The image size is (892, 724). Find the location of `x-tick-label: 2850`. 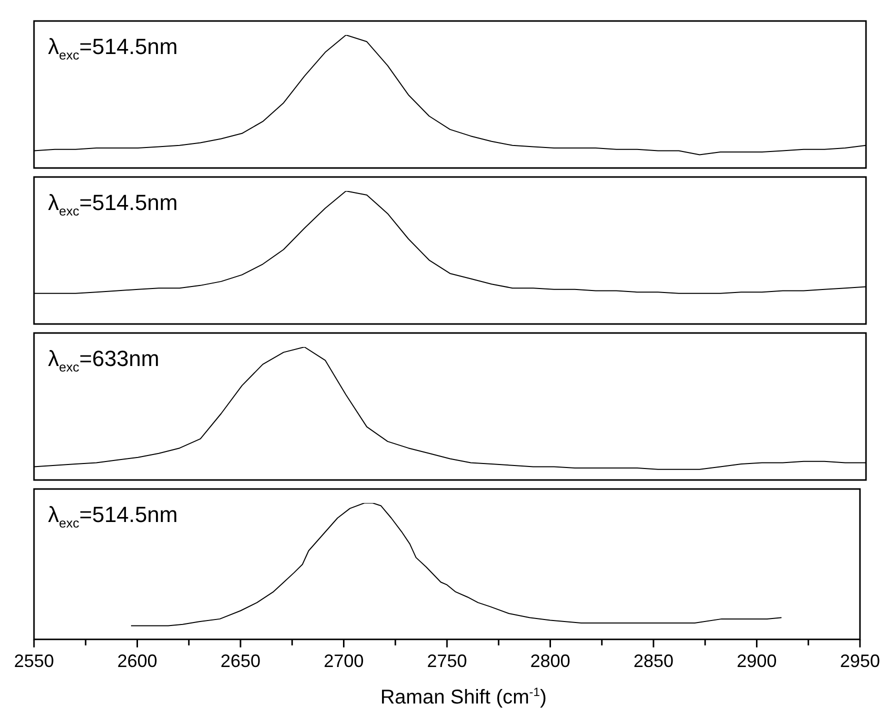

x-tick-label: 2850 is located at coordinates (653, 661).